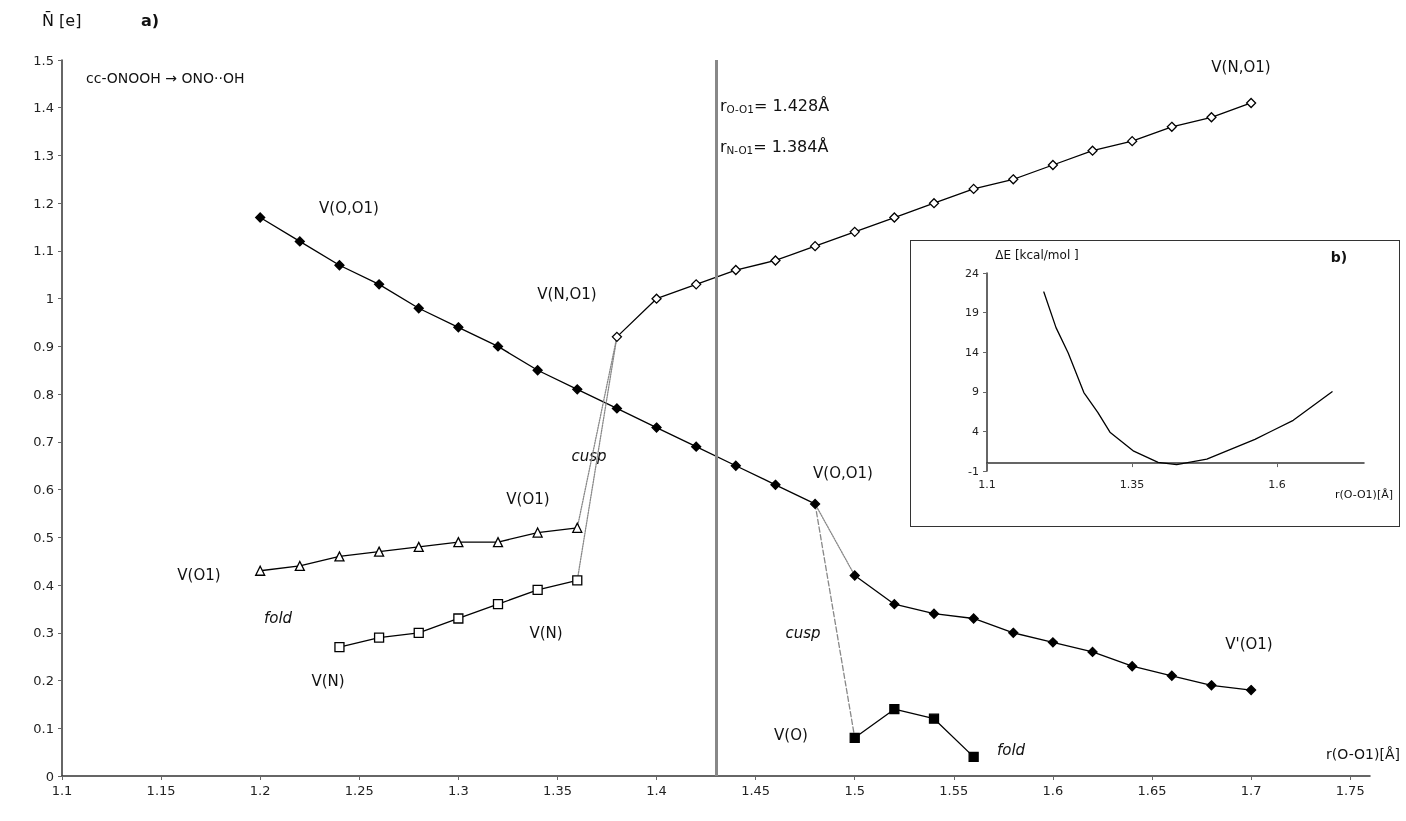  I want to click on y-tick-label: 19, so click(972, 313).